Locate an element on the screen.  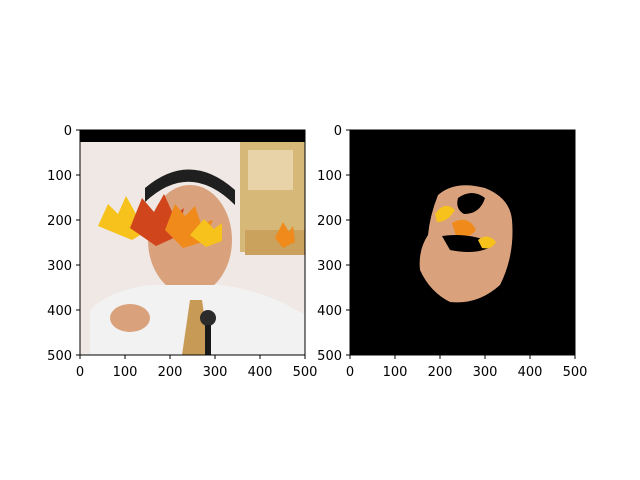
top-black-bar is located at coordinates (192, 136).